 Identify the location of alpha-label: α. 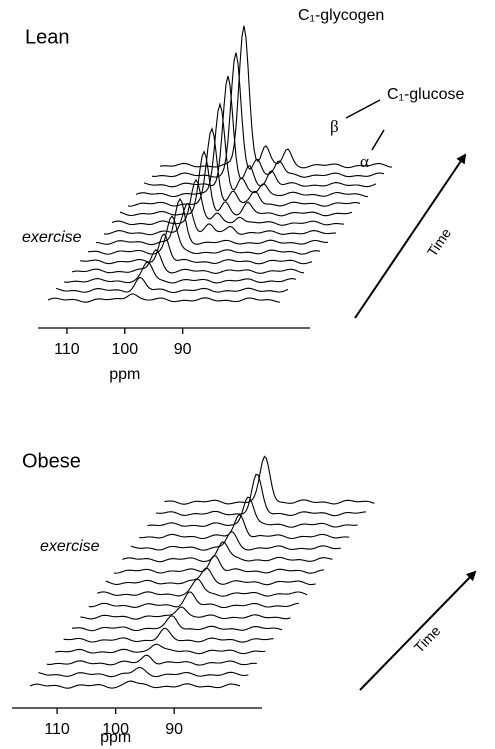
(364, 161).